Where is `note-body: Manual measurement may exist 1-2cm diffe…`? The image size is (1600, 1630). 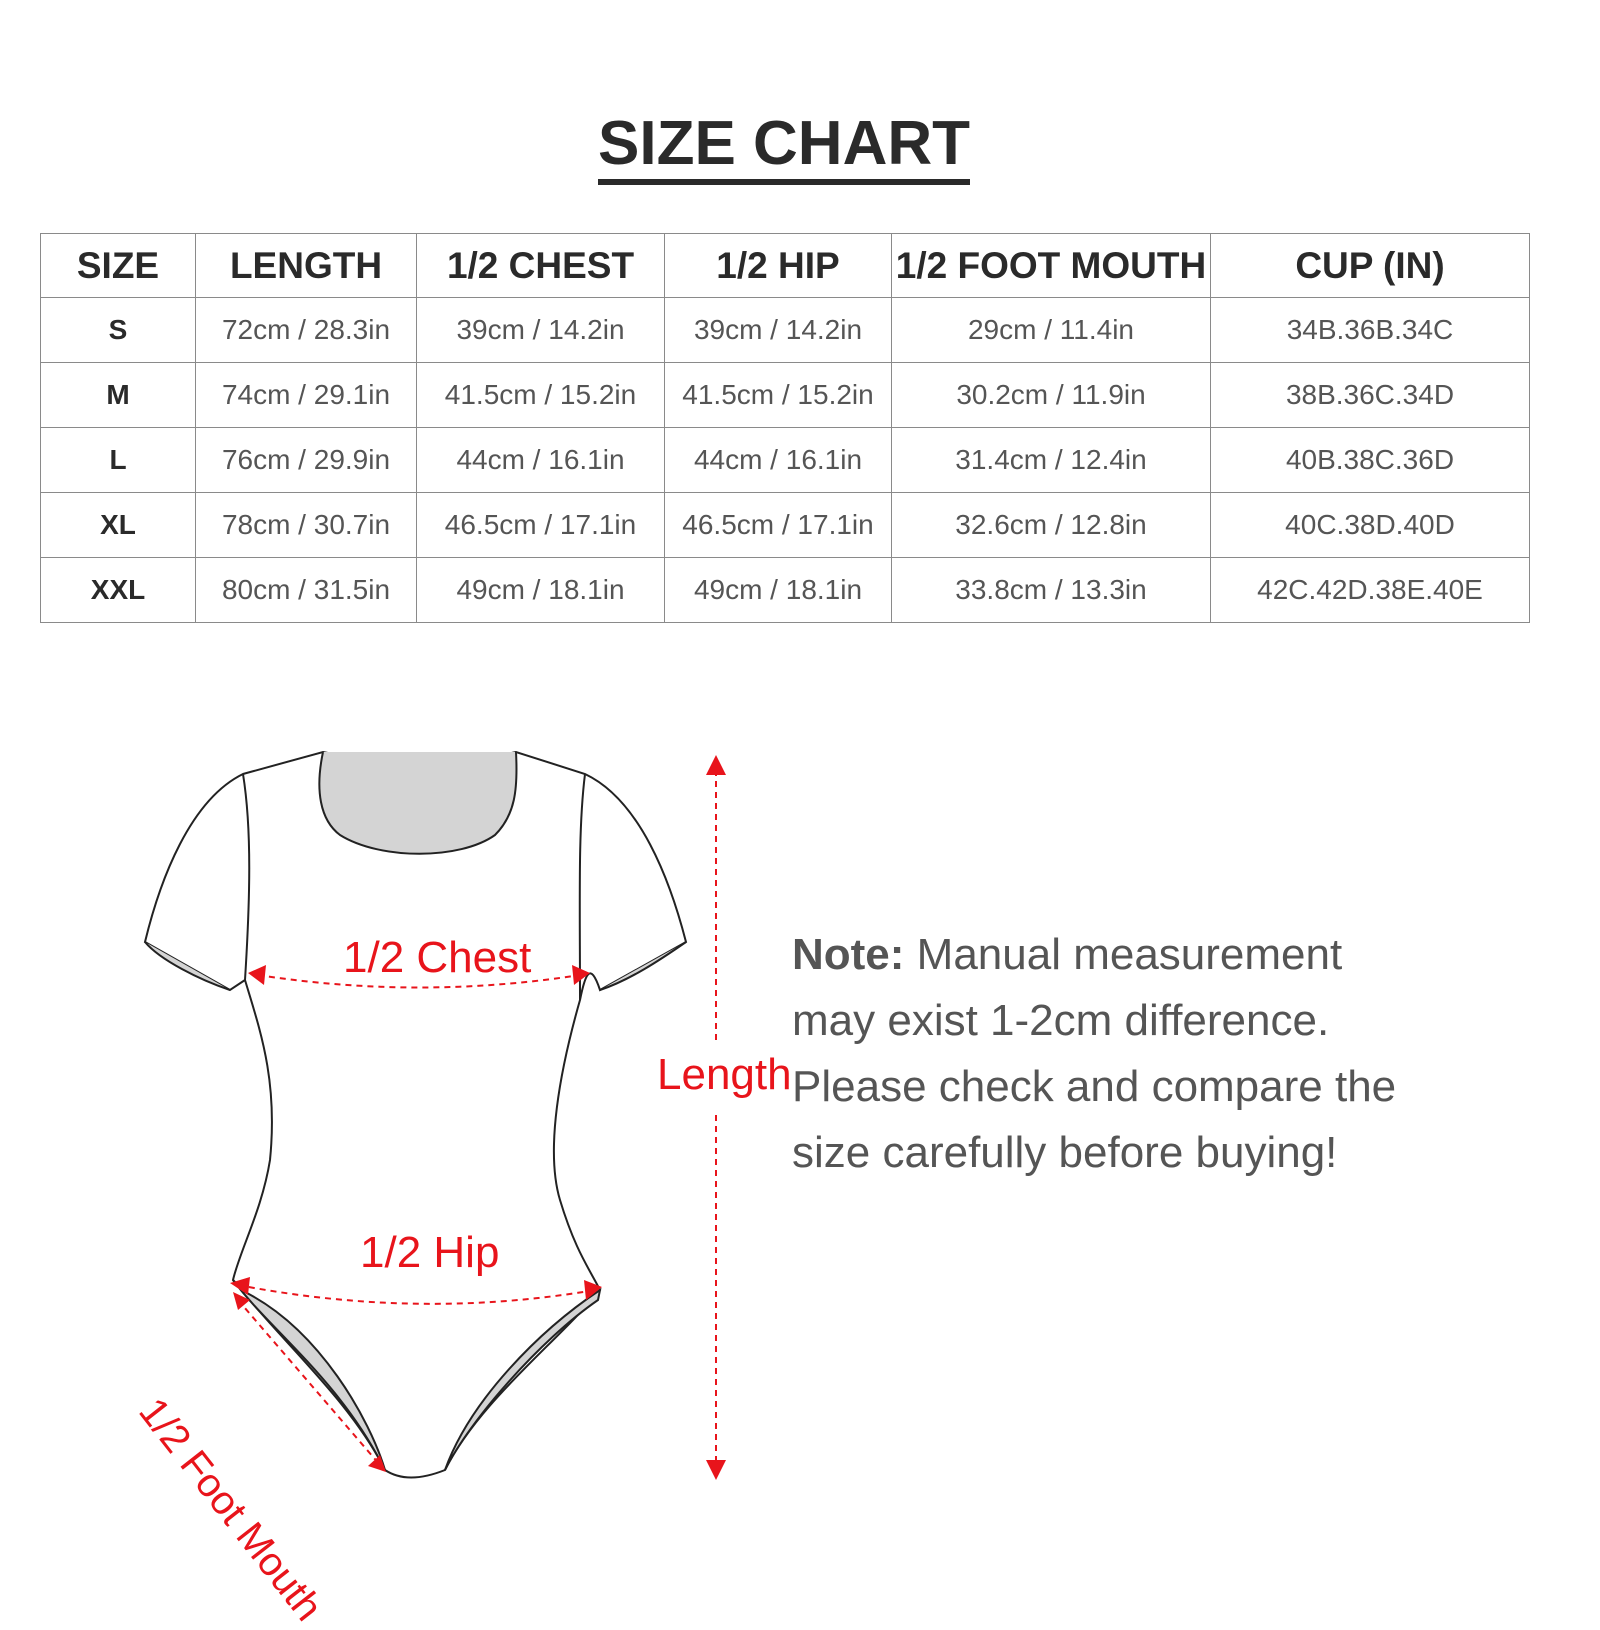 note-body: Manual measurement may exist 1-2cm diffe… is located at coordinates (1094, 1053).